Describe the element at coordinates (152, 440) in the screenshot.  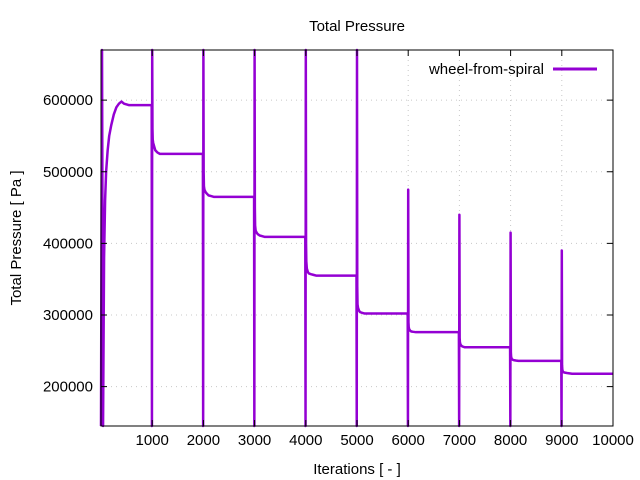
I see `x-tick-label: 1000` at that location.